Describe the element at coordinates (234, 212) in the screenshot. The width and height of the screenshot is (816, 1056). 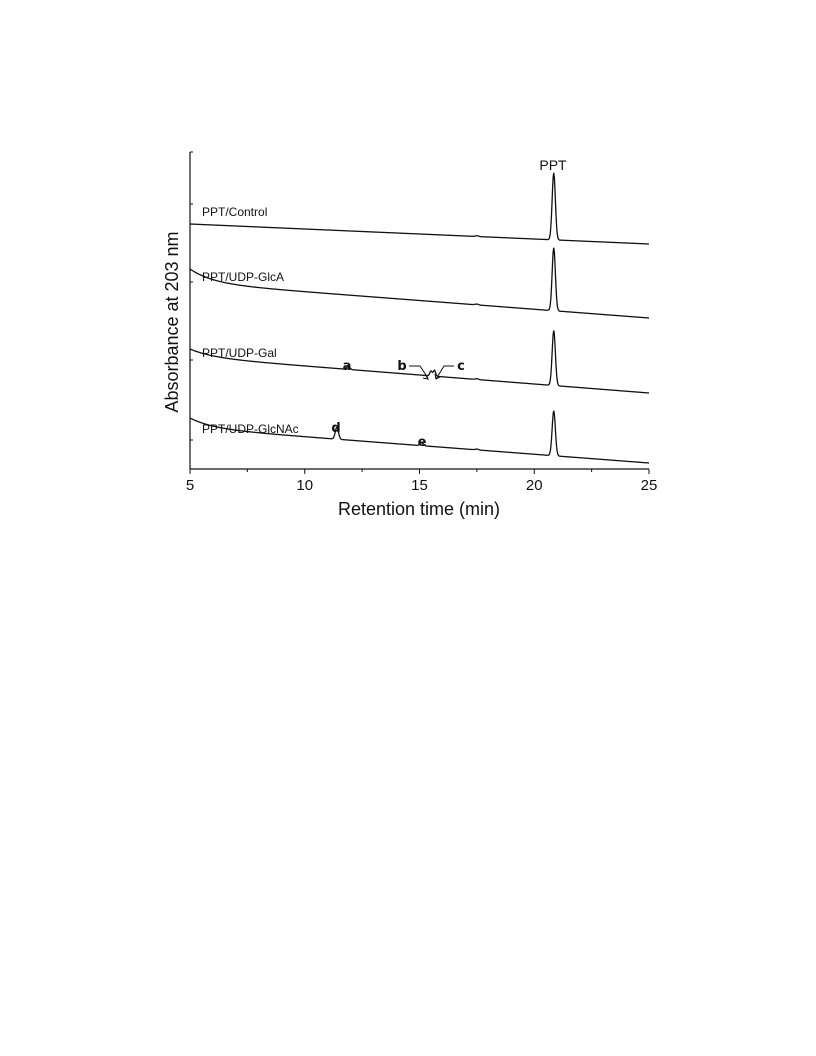
I see `series-label: PPT/Control` at that location.